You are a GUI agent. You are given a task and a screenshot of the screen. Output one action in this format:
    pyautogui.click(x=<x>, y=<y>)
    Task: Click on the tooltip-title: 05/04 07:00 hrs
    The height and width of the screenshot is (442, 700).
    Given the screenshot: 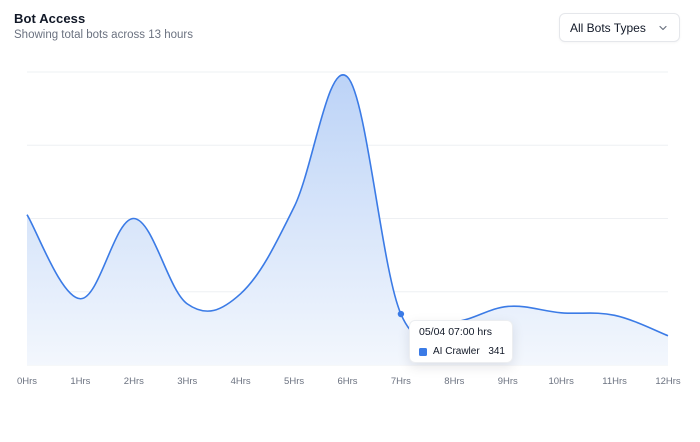 What is the action you would take?
    pyautogui.click(x=455, y=332)
    